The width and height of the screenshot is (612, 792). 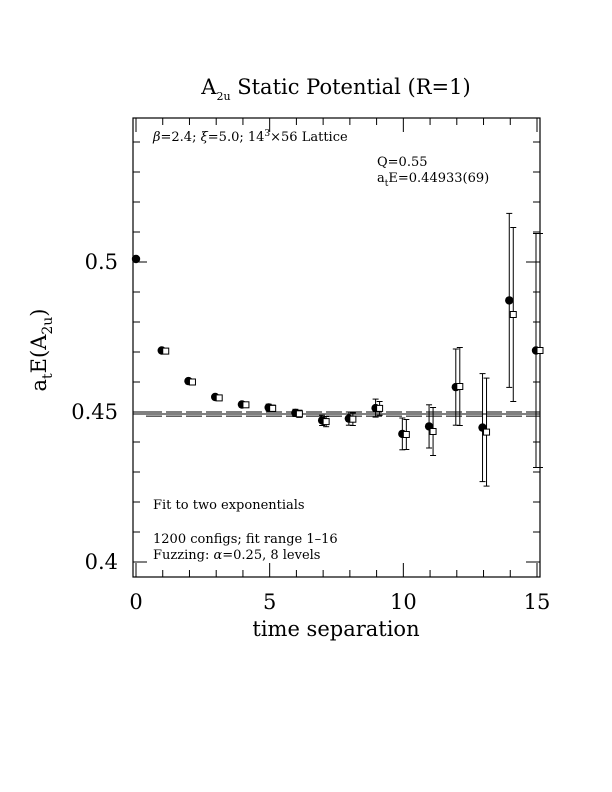 I want to click on fit-band, so click(x=336, y=414).